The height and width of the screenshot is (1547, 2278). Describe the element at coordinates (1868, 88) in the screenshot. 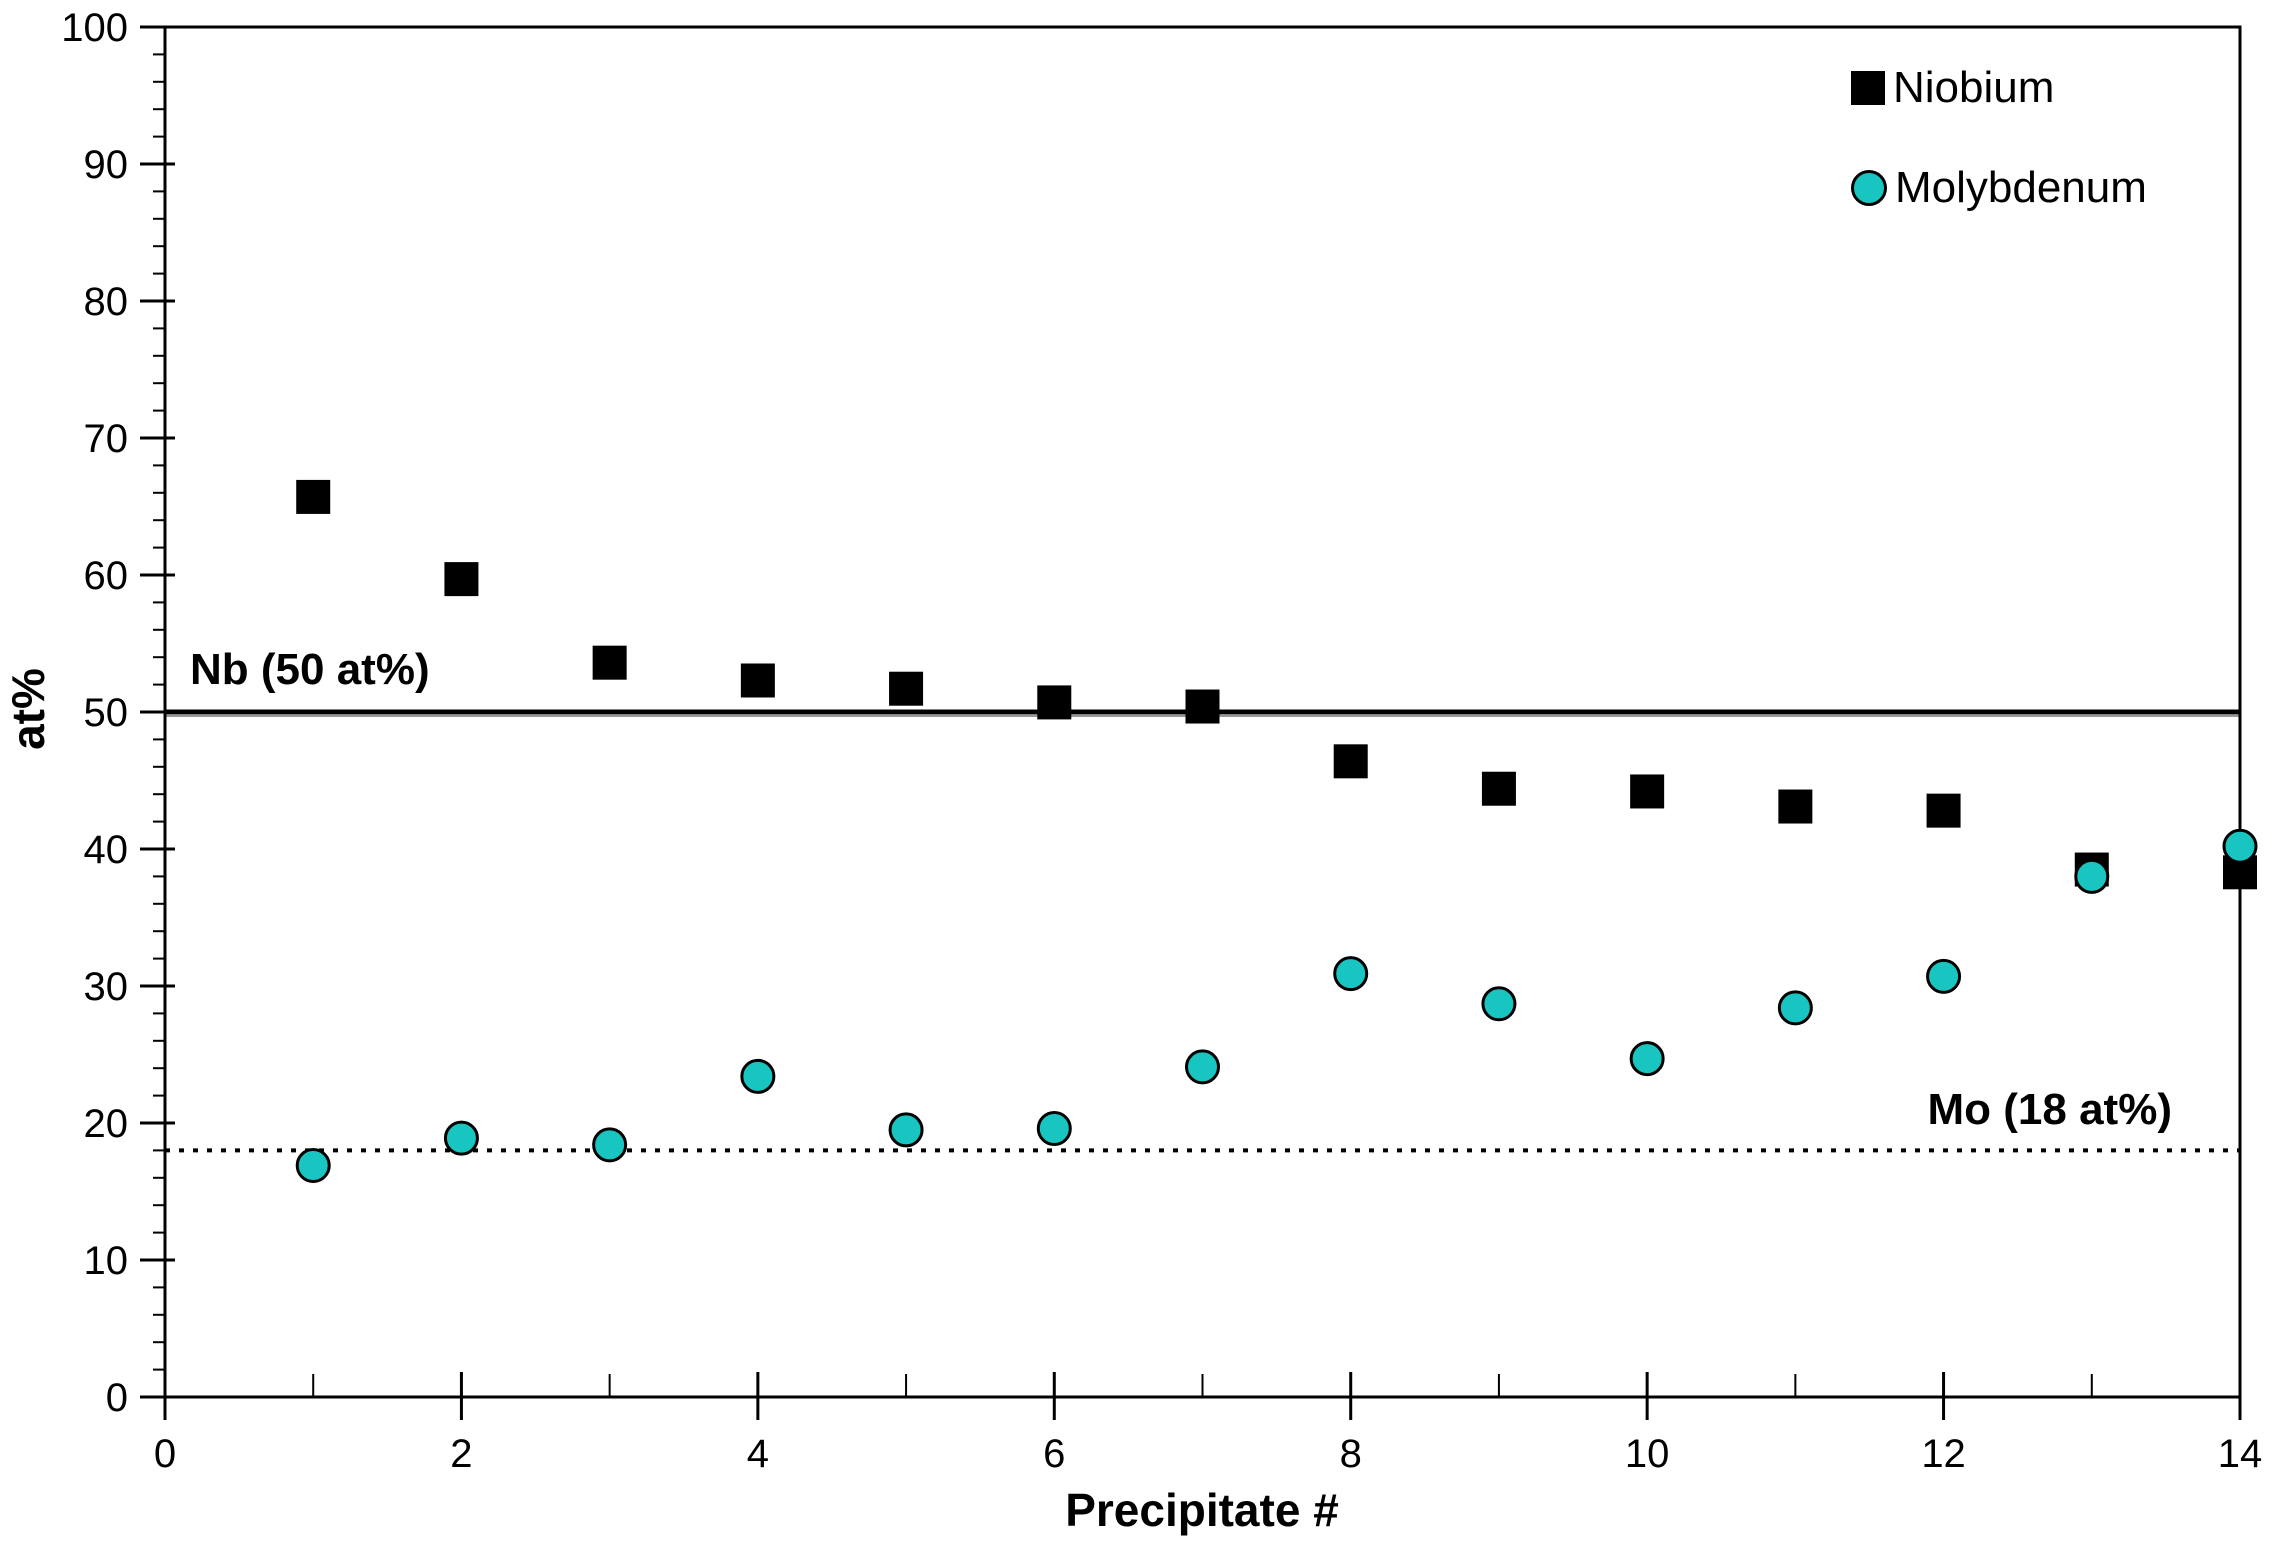

I see `niobium-square-icon` at that location.